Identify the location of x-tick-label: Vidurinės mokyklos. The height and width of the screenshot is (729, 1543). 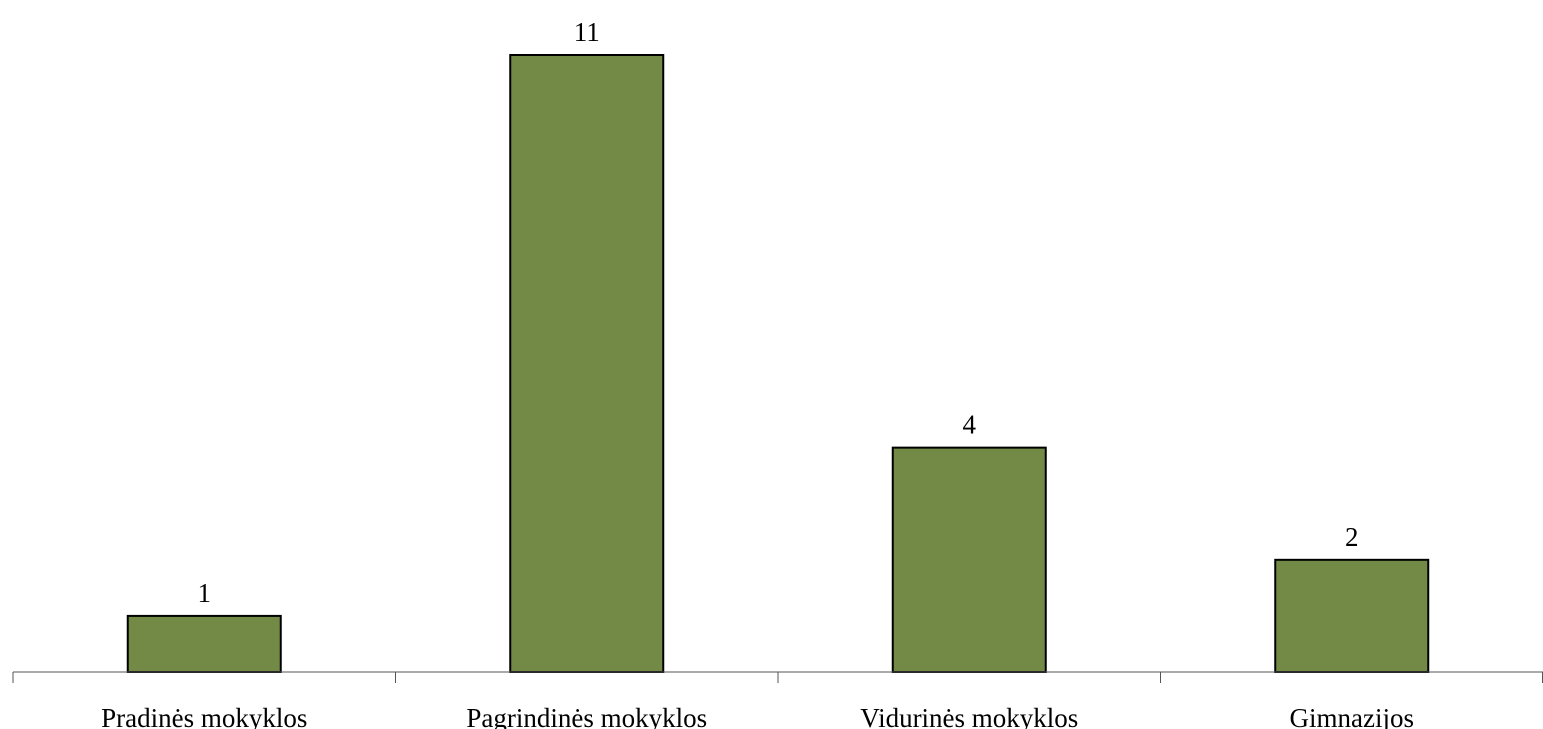
(969, 716).